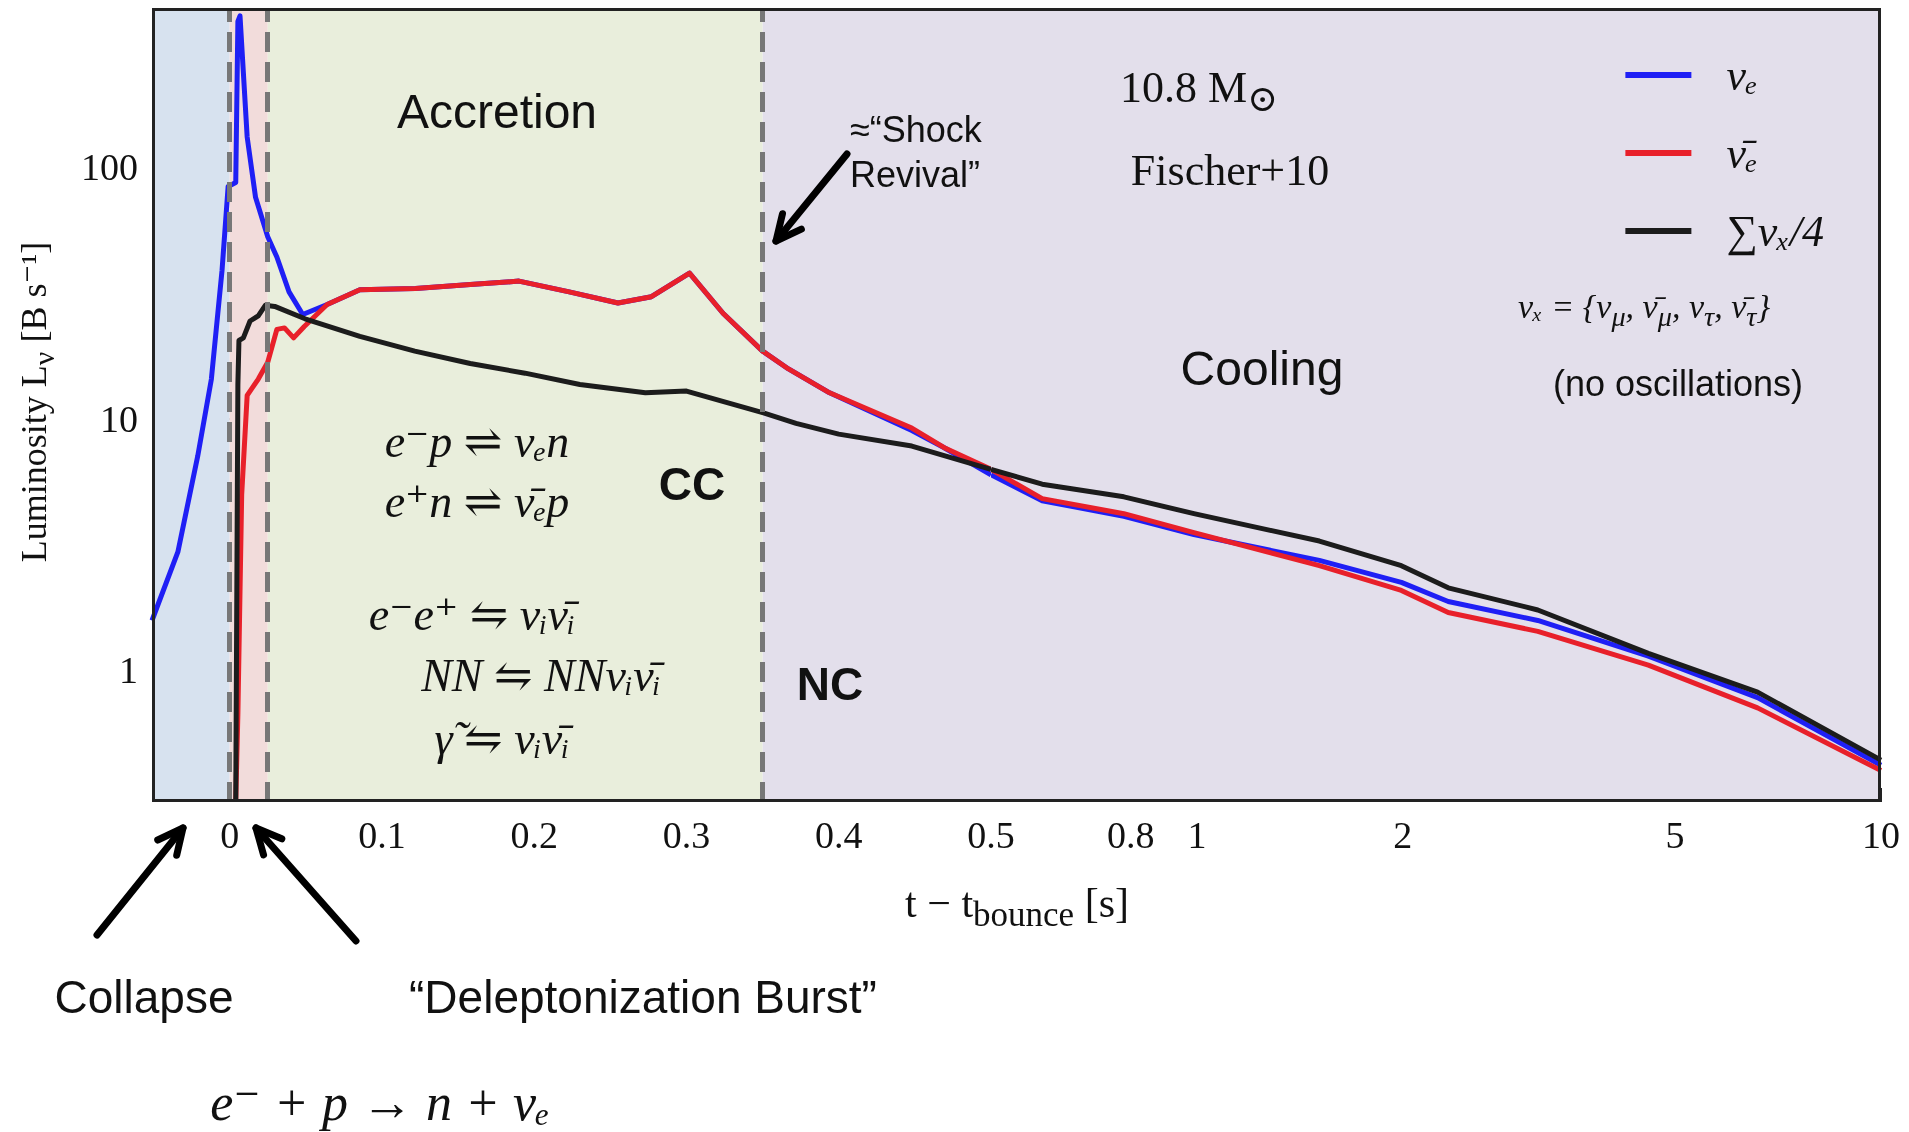 The image size is (1909, 1132). I want to click on x-axis-title: t − t$_{bounce}$ [s], so click(1017, 907).